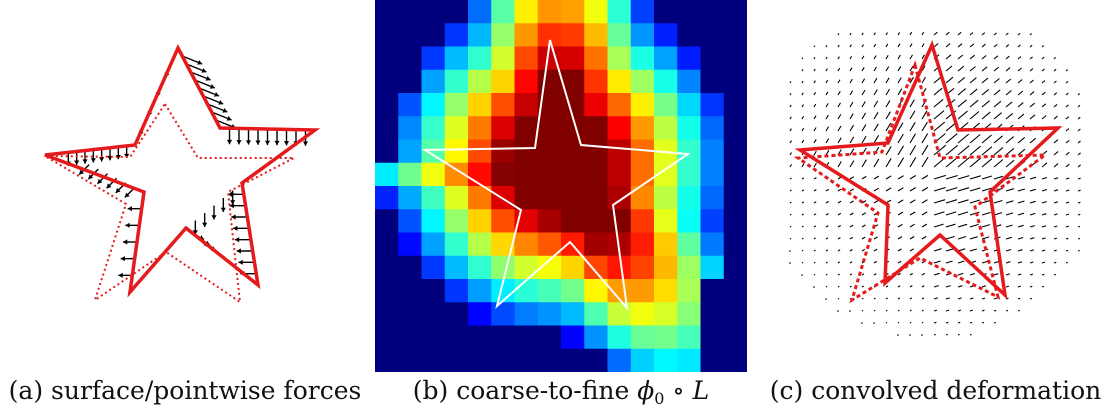 The image size is (1111, 420). I want to click on caption-b-compose: ∘, so click(678, 390).